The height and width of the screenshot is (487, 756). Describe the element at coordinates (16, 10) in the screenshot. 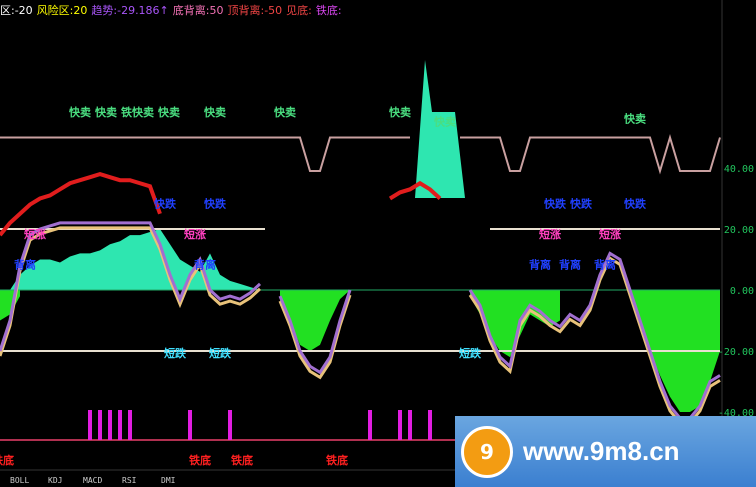

I see `header-value-0: 区:-20` at that location.